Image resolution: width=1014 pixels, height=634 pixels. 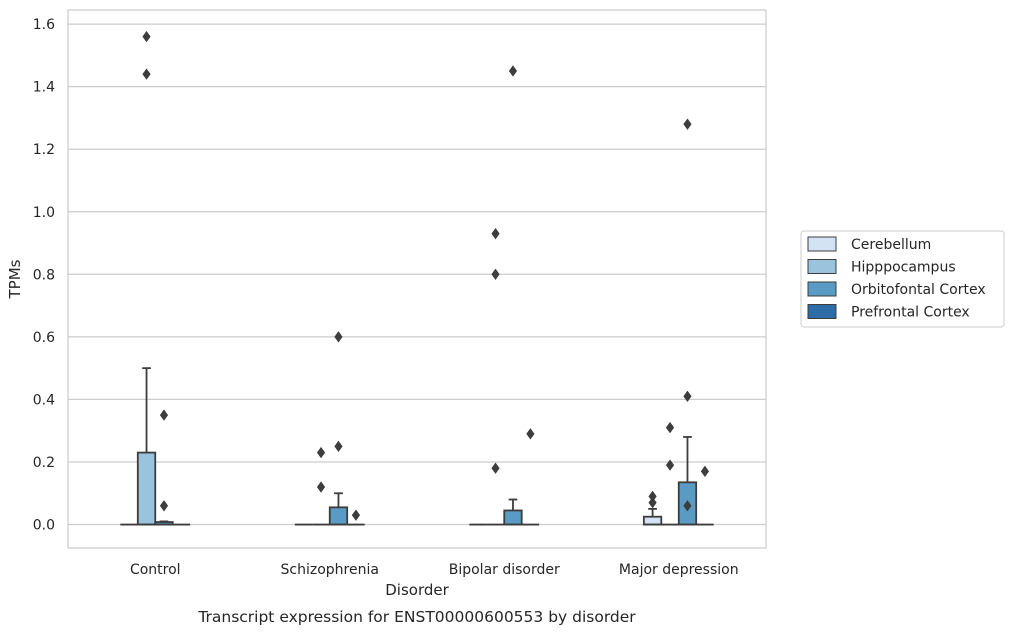 What do you see at coordinates (679, 570) in the screenshot?
I see `x-tick-label: Major depression` at bounding box center [679, 570].